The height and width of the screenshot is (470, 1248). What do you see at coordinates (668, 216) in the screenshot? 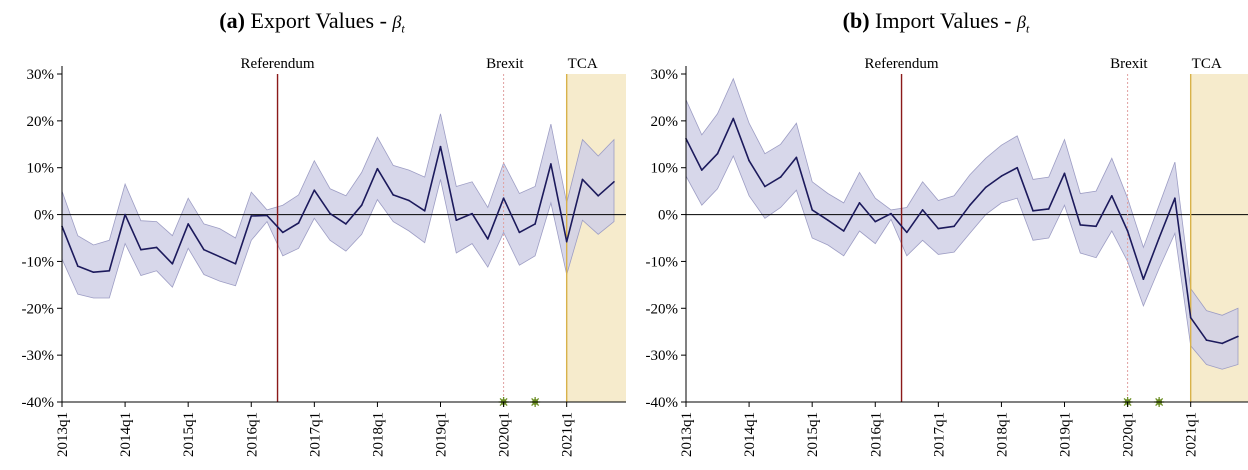
I see `y-tick-label: 0%` at bounding box center [668, 216].